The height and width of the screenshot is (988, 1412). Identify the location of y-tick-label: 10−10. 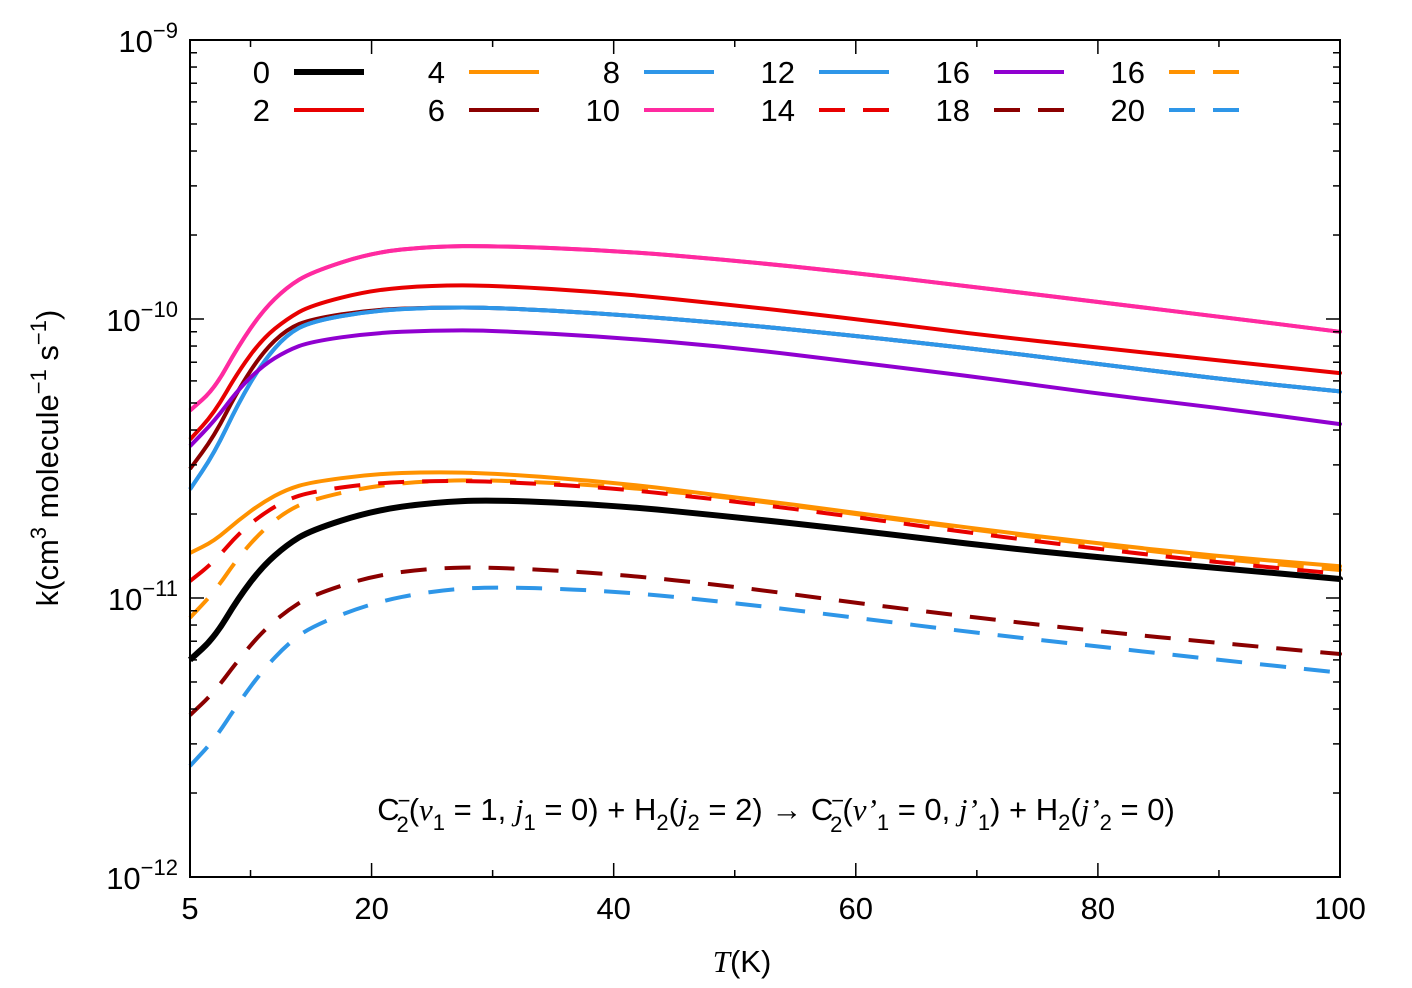
(142, 317).